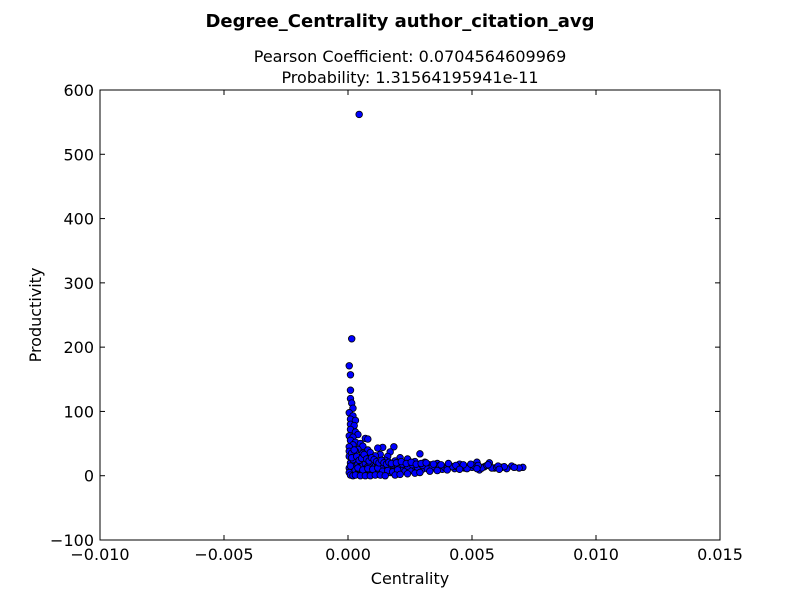 This screenshot has height=600, width=800. What do you see at coordinates (99, 554) in the screenshot?
I see `x-tick-label: −0.010` at bounding box center [99, 554].